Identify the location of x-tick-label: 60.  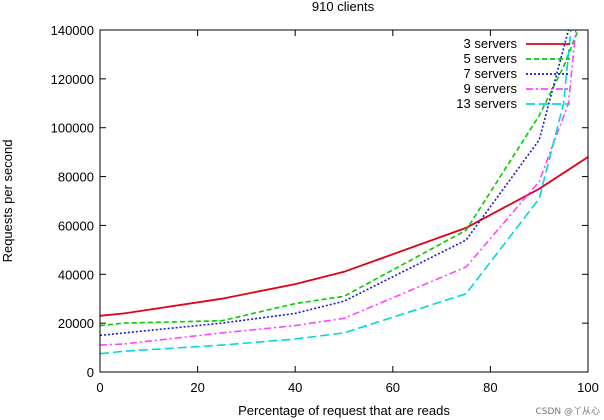
(393, 387).